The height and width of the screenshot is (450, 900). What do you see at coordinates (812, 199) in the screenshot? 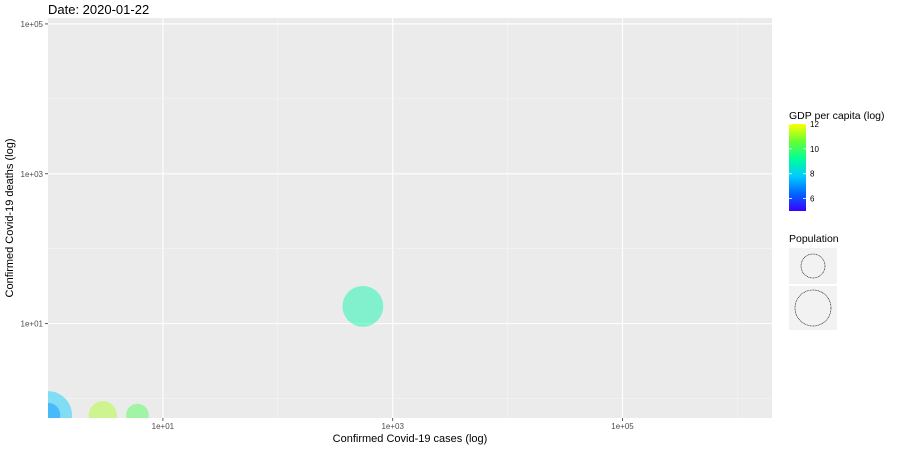
I see `color-legend-label: 6` at bounding box center [812, 199].